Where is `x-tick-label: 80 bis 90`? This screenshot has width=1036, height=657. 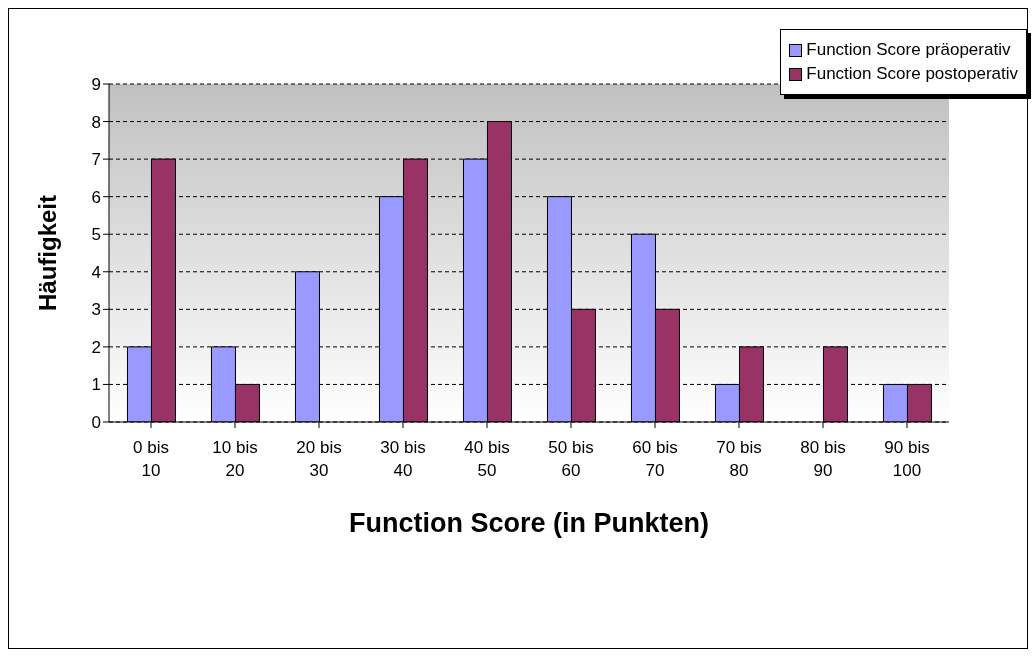 x-tick-label: 80 bis 90 is located at coordinates (823, 459).